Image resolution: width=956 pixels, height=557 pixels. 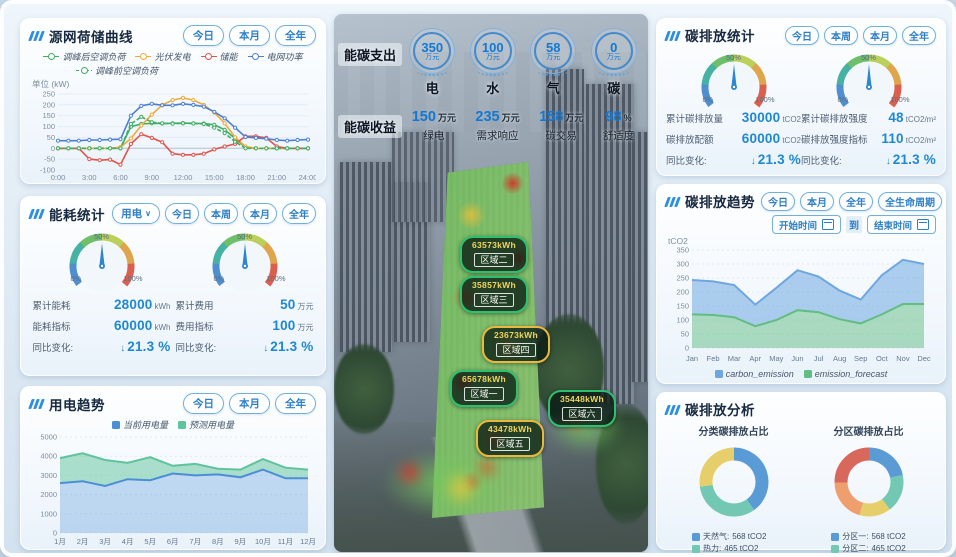 What do you see at coordinates (484, 394) in the screenshot?
I see `zone-name: 区域一` at bounding box center [484, 394].